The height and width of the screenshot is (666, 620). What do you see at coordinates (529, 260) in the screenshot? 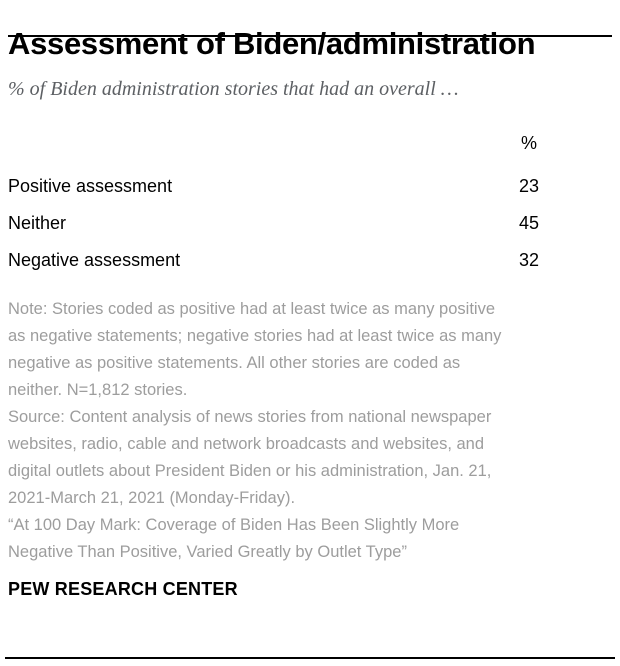
I see `row-value-negative: 32` at bounding box center [529, 260].